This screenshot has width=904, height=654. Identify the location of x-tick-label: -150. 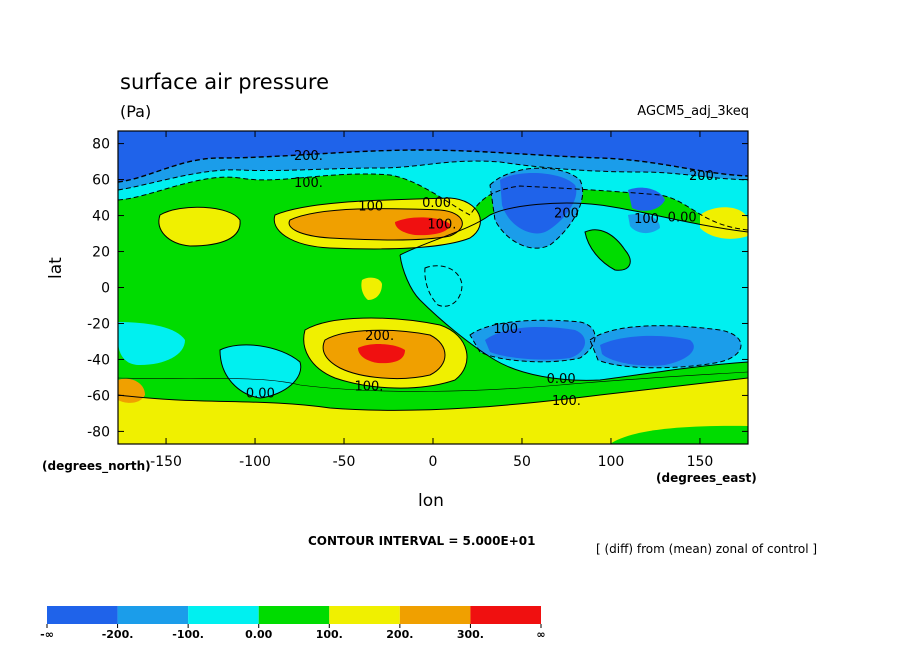
(166, 462).